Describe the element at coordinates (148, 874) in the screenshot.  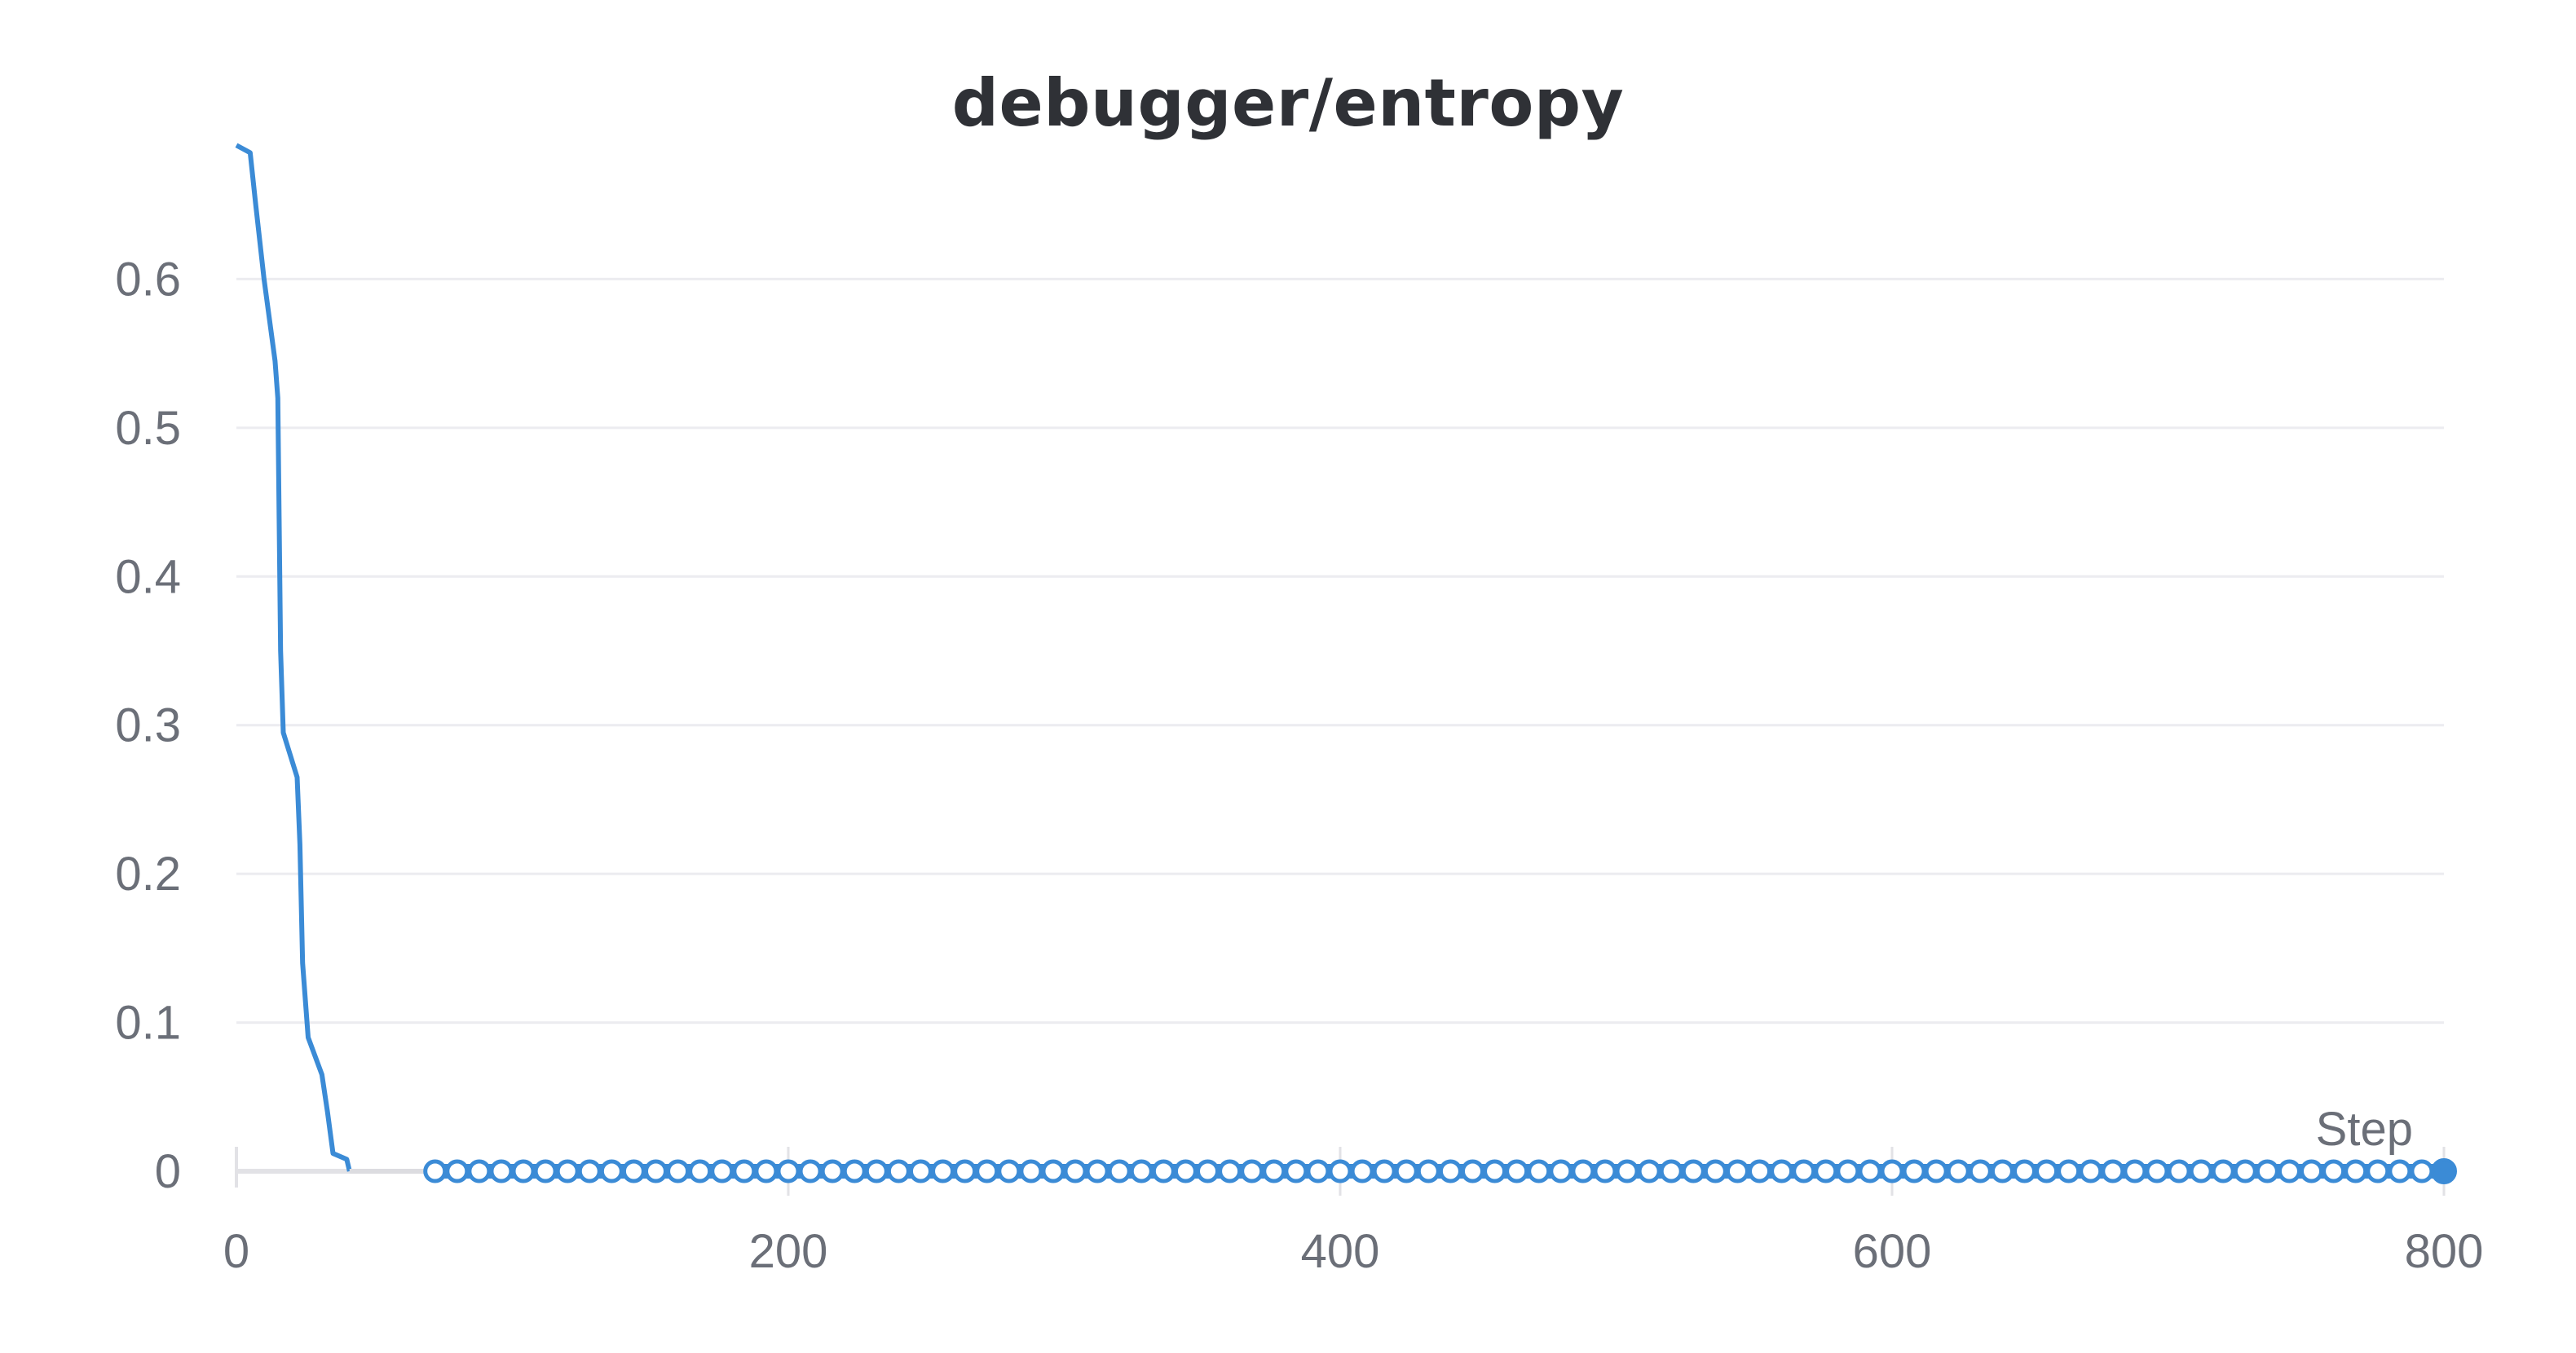
I see `y-tick-label: 0.2` at that location.